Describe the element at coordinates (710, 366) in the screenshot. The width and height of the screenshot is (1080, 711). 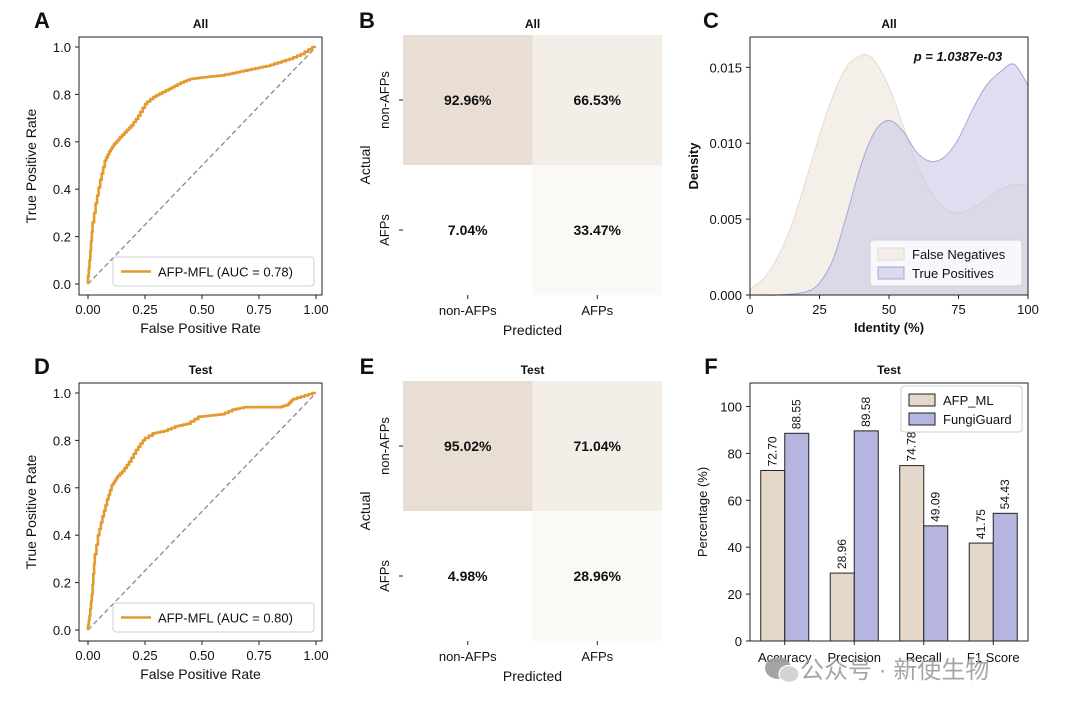
I see `panel-label-f: F` at that location.